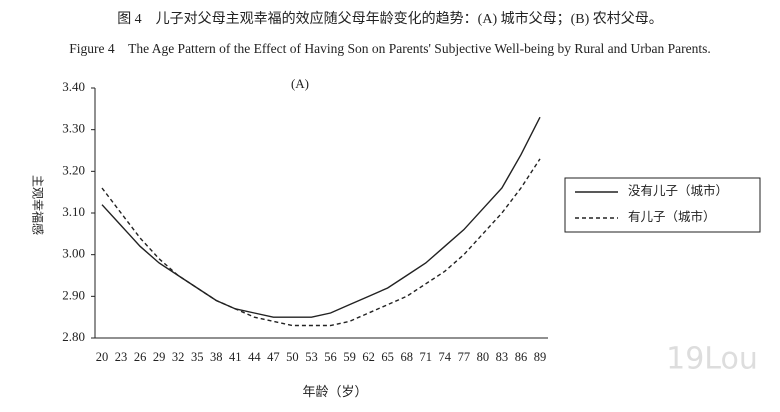 This screenshot has height=412, width=780. I want to click on x-tick-label: 89, so click(540, 357).